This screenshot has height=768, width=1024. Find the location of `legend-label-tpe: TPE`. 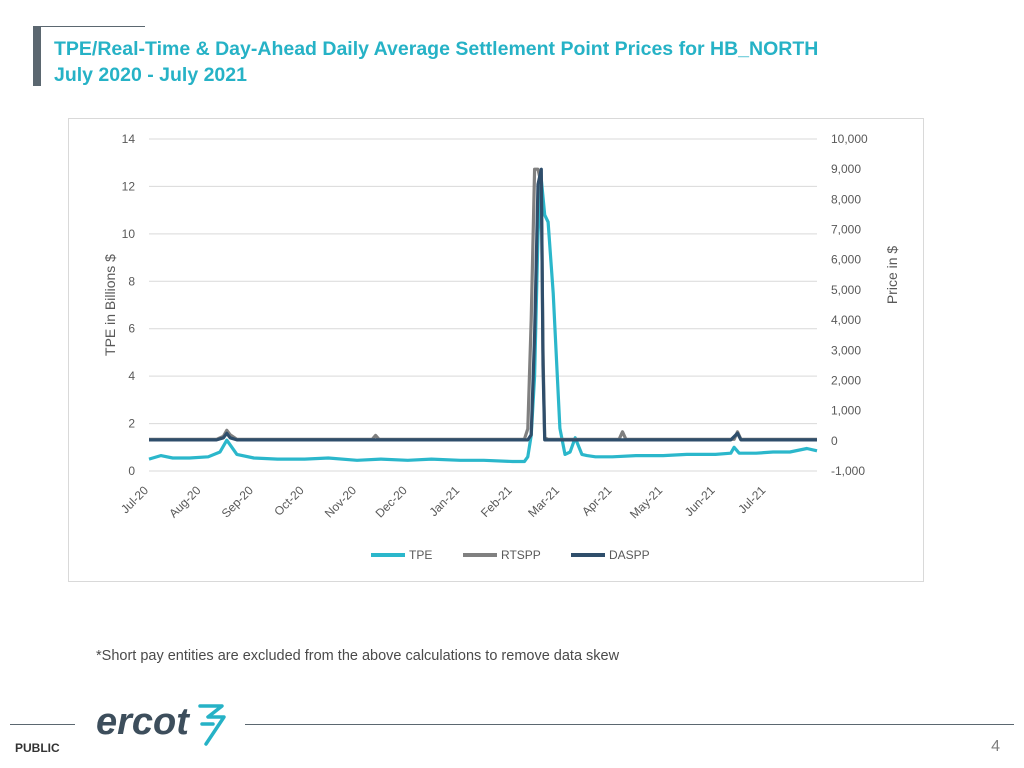

legend-label-tpe: TPE is located at coordinates (420, 555).